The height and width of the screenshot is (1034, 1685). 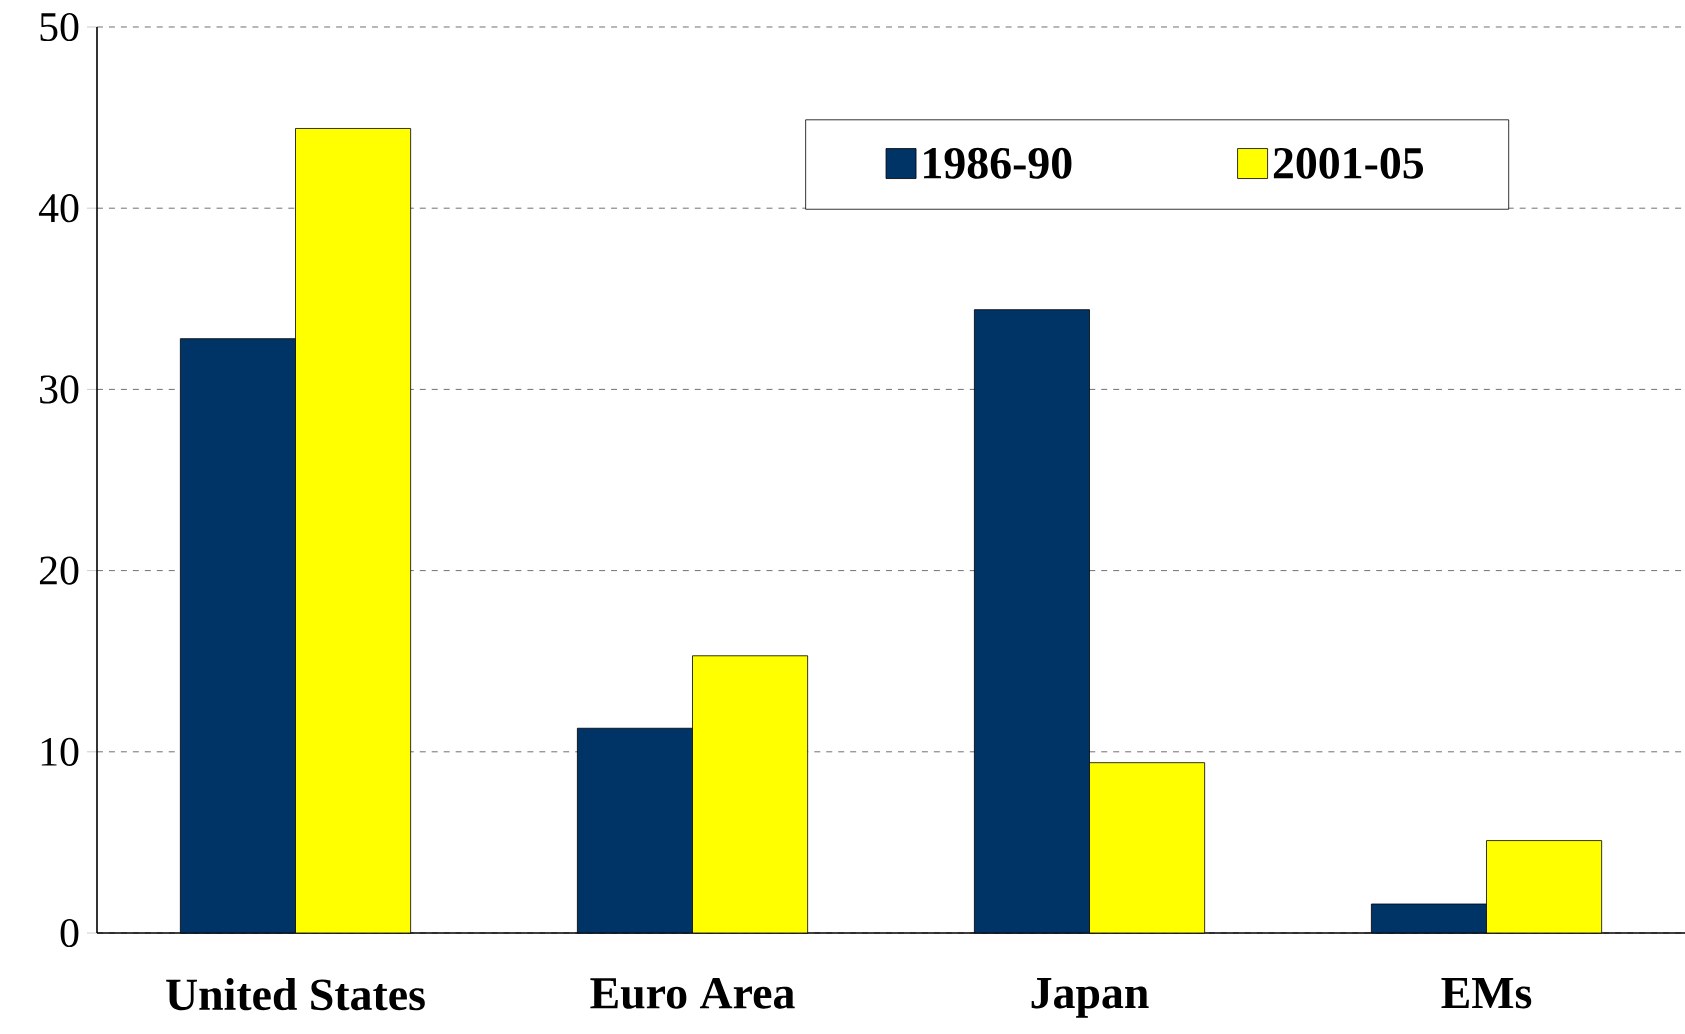 What do you see at coordinates (59, 27) in the screenshot?
I see `y-tick-label: 50` at bounding box center [59, 27].